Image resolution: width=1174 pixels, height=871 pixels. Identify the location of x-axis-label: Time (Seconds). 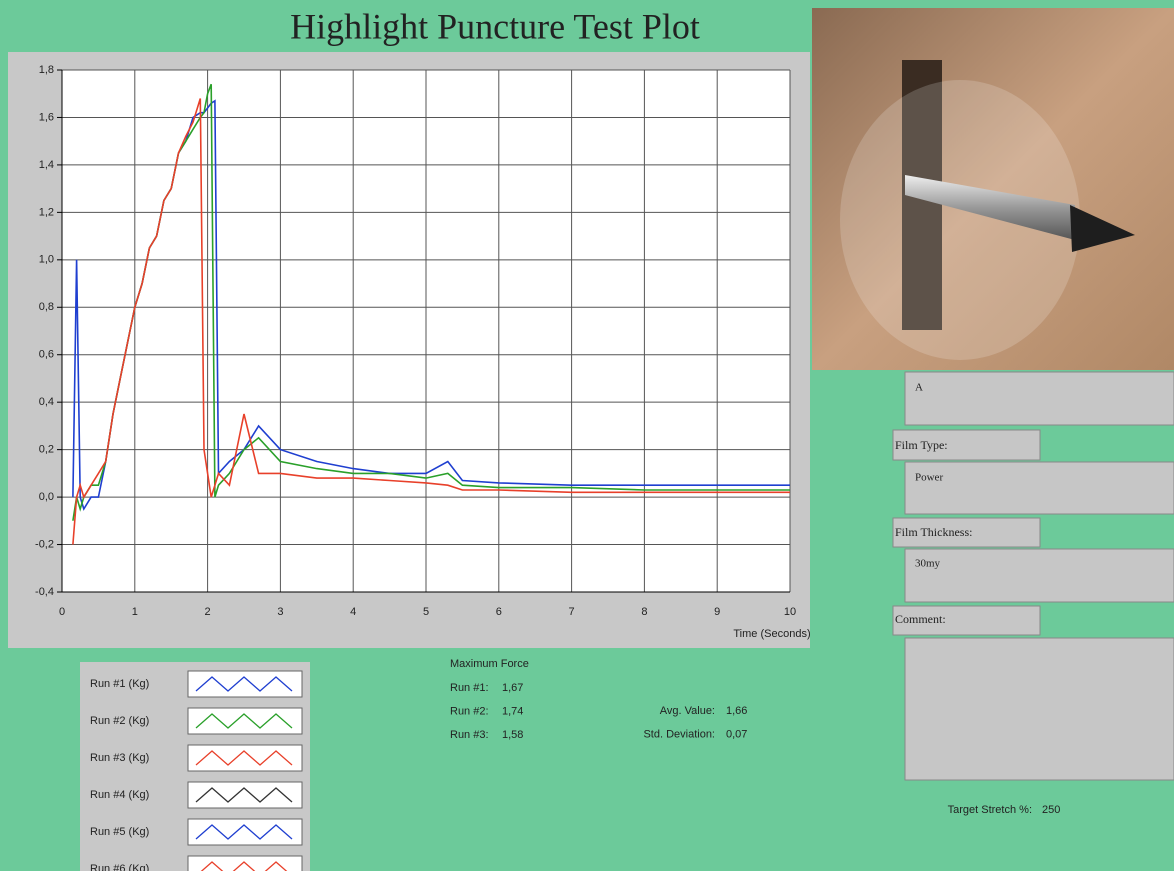
(771, 634).